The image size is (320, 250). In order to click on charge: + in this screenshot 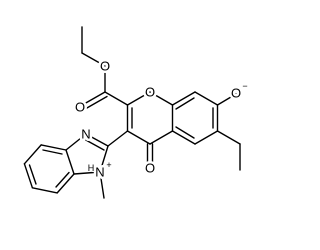, I will do `click(108, 165)`.